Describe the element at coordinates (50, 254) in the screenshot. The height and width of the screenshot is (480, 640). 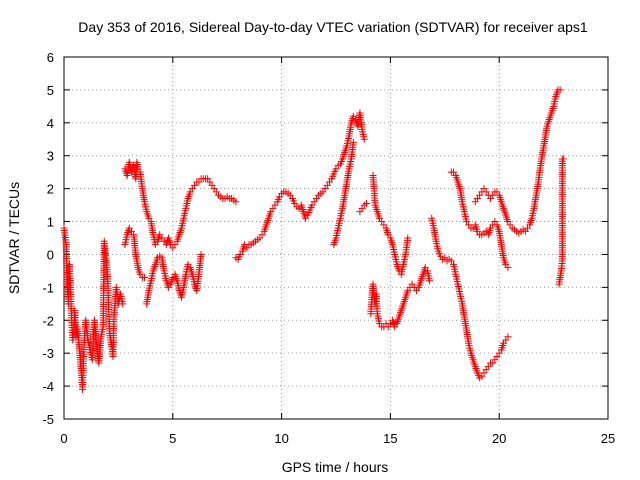
I see `y-tick-label: 0` at that location.